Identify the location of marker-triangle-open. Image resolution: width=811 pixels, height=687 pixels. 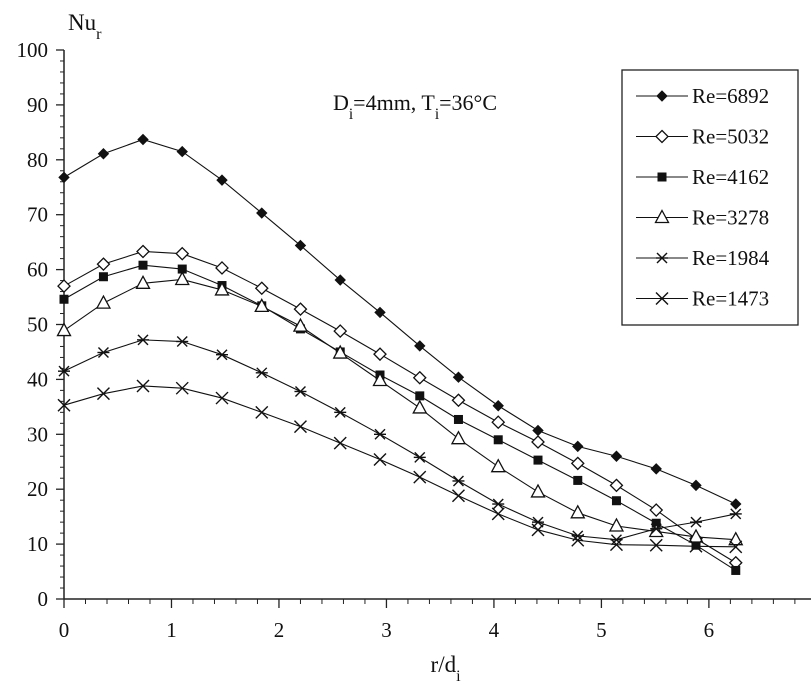
(662, 216).